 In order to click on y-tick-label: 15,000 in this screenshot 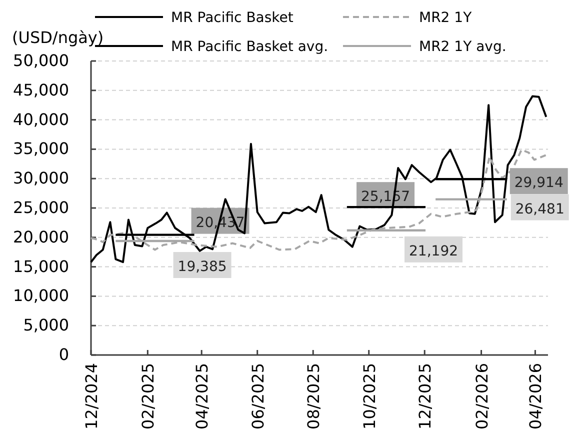, I will do `click(41, 266)`.